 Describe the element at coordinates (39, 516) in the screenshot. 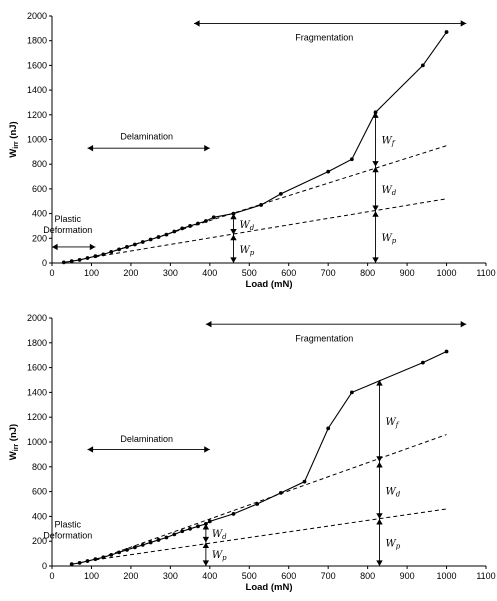

I see `y-tick-label: 400` at that location.